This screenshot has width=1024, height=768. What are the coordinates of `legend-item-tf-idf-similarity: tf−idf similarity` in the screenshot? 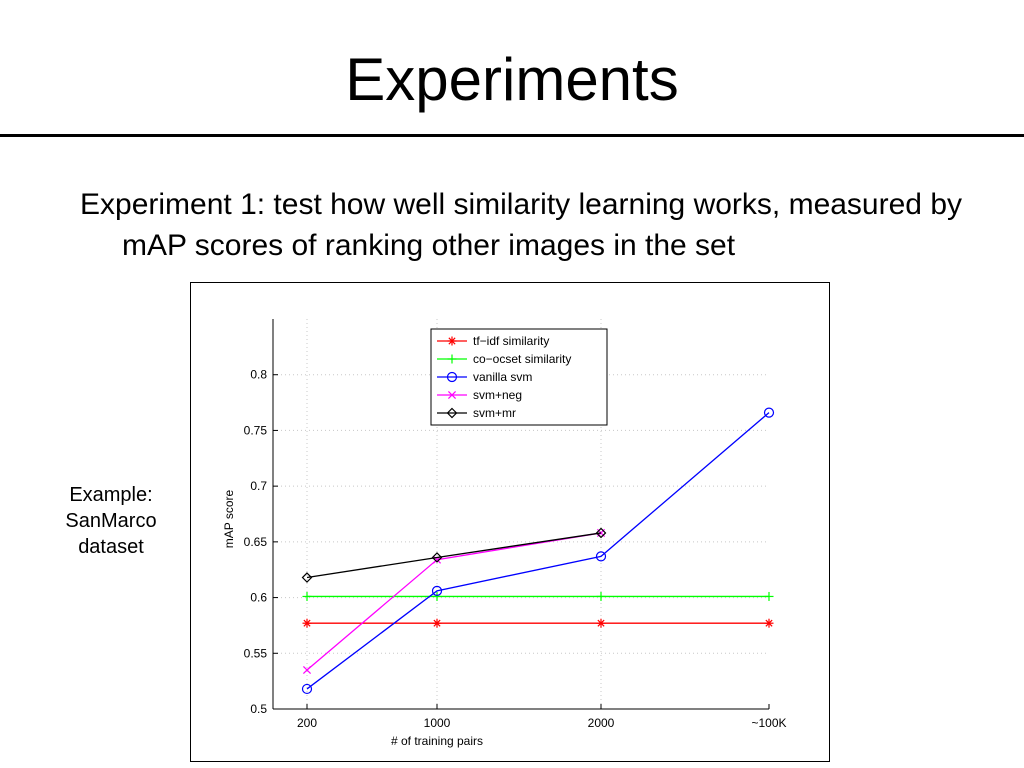 It's located at (493, 341).